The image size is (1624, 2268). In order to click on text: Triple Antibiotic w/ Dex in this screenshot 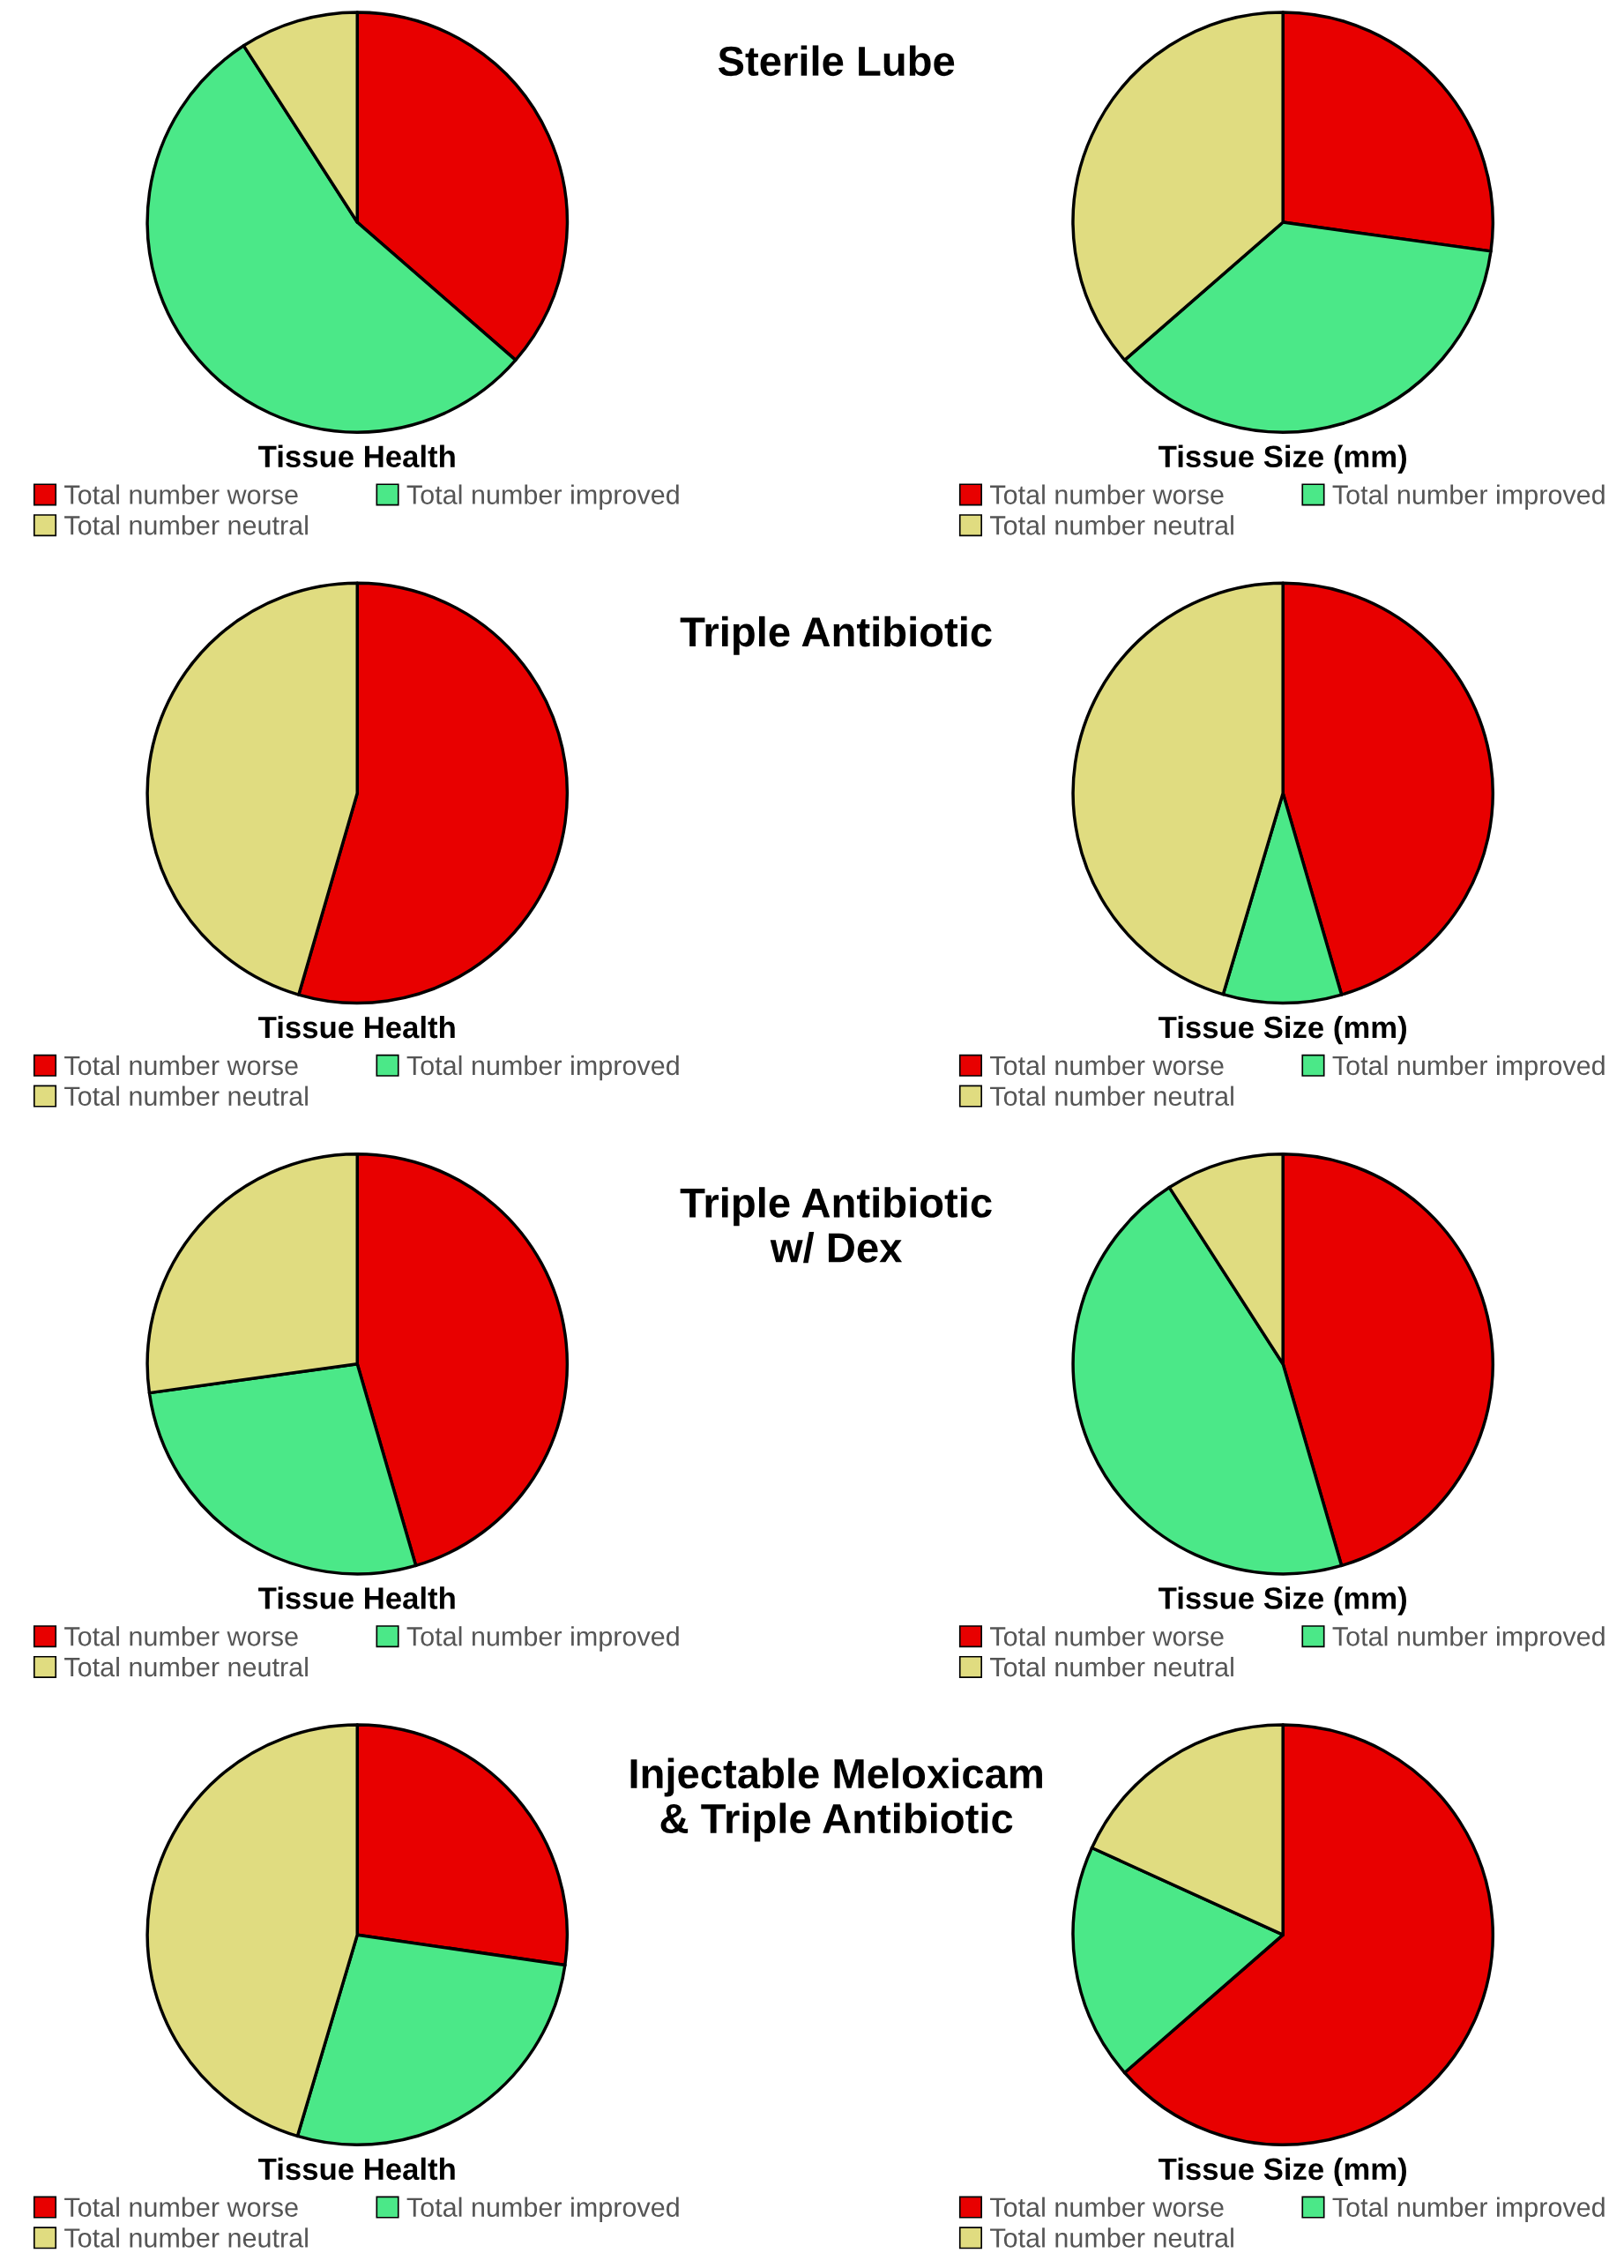, I will do `click(836, 1225)`.